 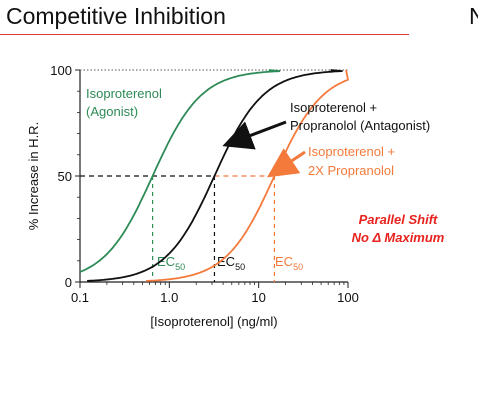 What do you see at coordinates (286, 163) in the screenshot?
I see `arrow-2x` at bounding box center [286, 163].